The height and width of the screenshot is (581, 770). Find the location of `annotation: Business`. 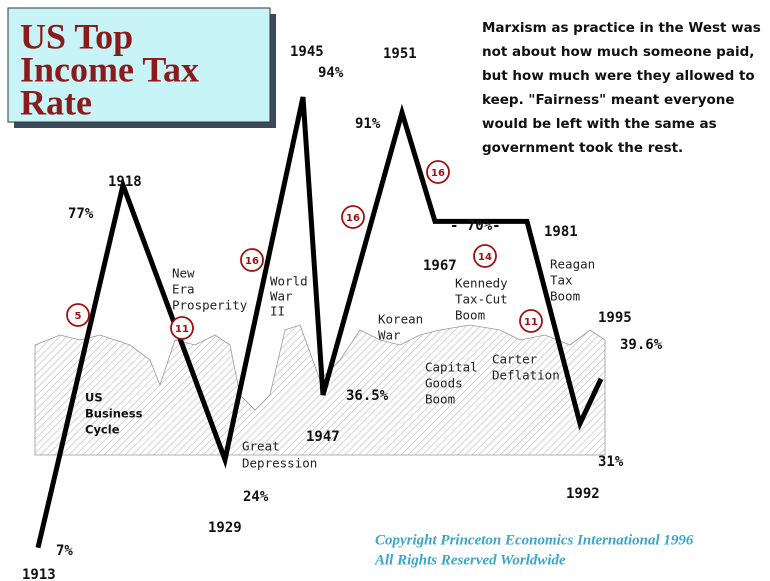

annotation: Business is located at coordinates (114, 414).